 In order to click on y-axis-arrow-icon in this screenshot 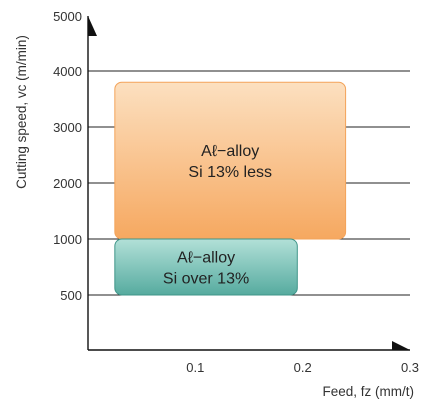, I will do `click(92, 26)`.